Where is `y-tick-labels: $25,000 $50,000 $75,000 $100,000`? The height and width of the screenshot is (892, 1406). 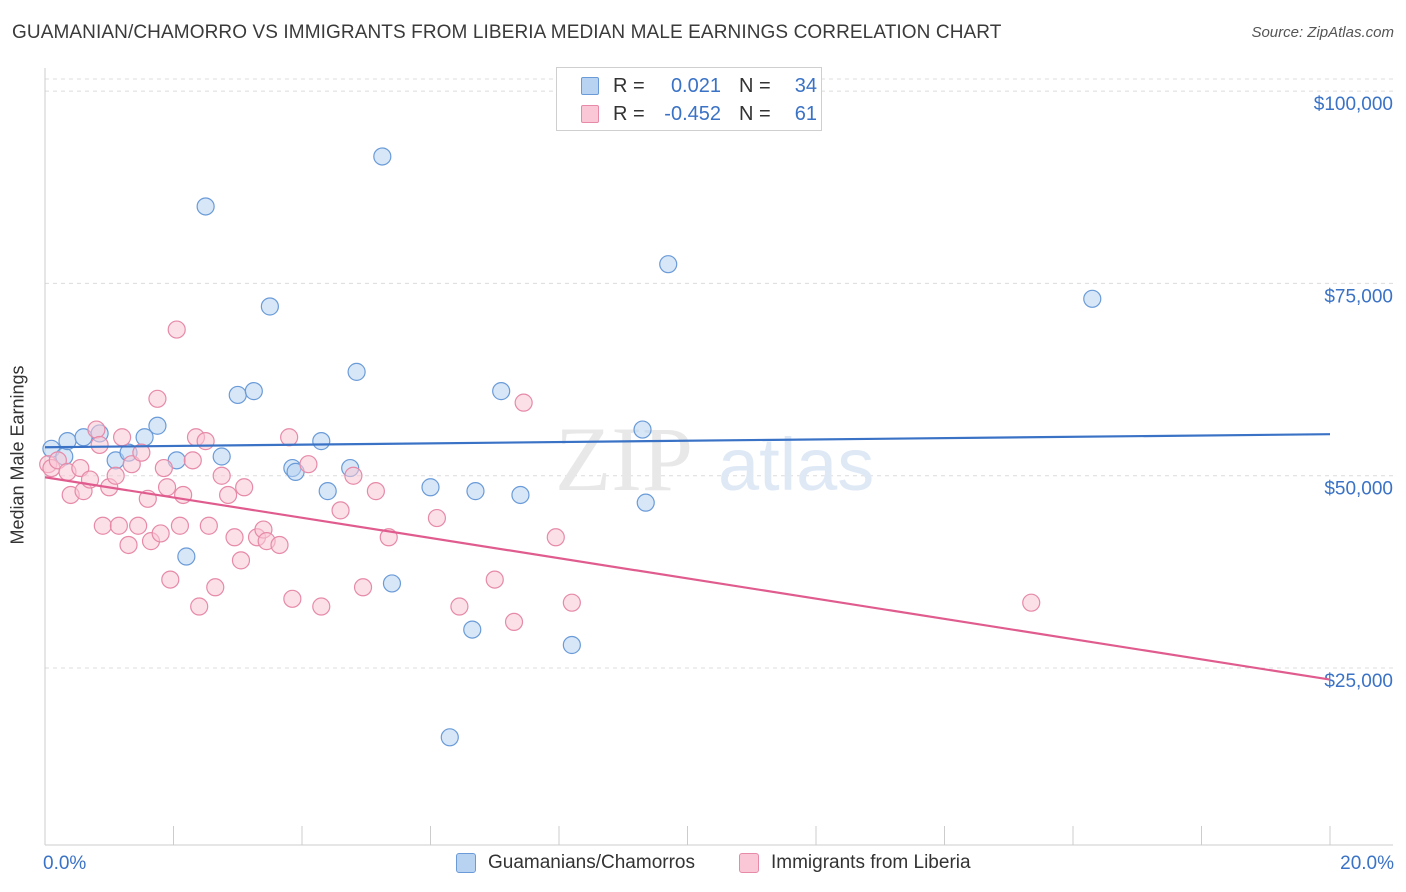 y-tick-labels: $25,000 $50,000 $75,000 $100,000 is located at coordinates (1353, 393).